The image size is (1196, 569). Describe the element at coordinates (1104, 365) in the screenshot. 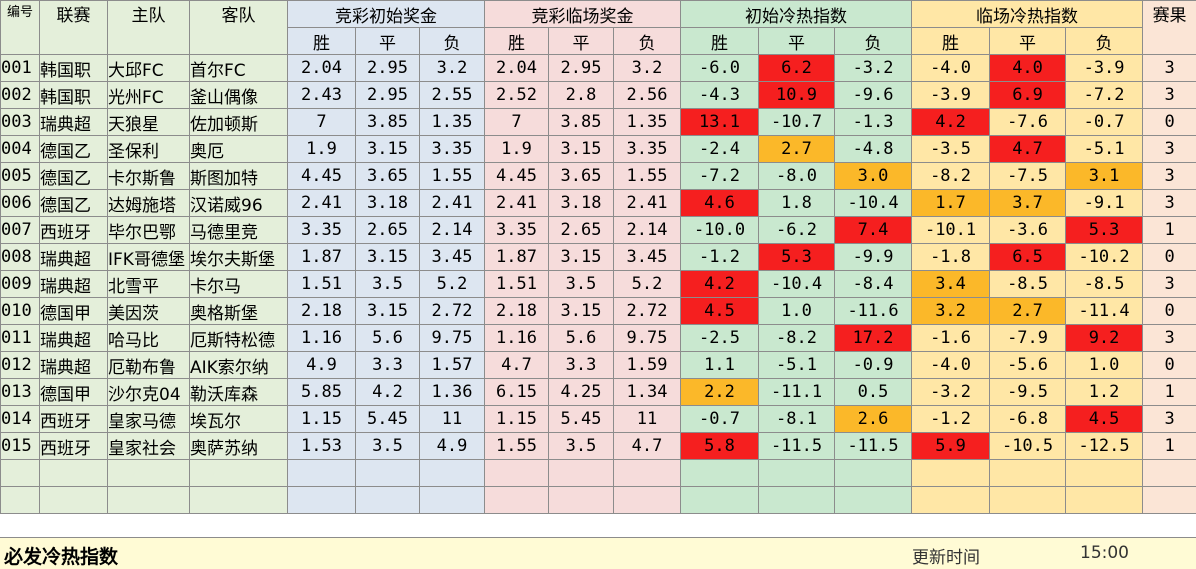

I see `cell-z-2: 1.0` at that location.